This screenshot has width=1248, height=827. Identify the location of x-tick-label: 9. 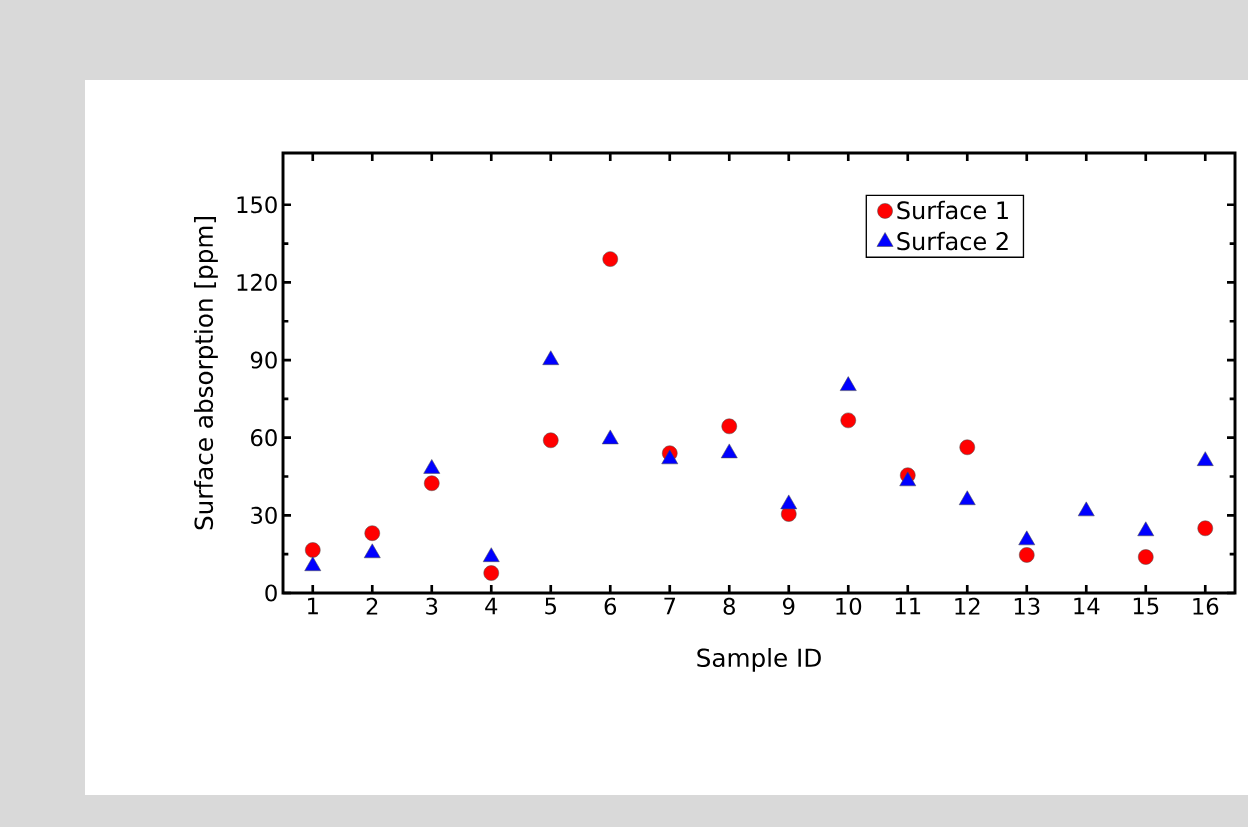
(788, 606).